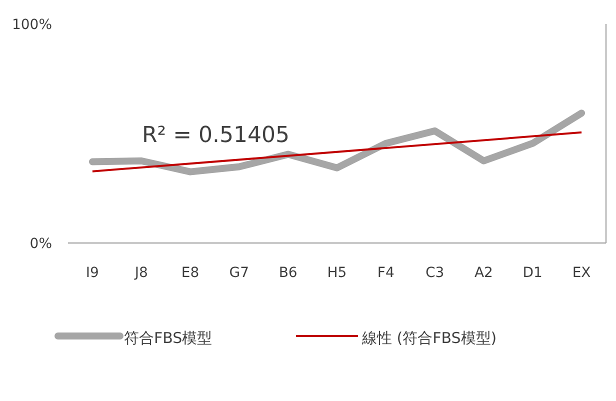 This screenshot has width=616, height=401. Describe the element at coordinates (41, 244) in the screenshot. I see `y-tick-label: 0%` at that location.